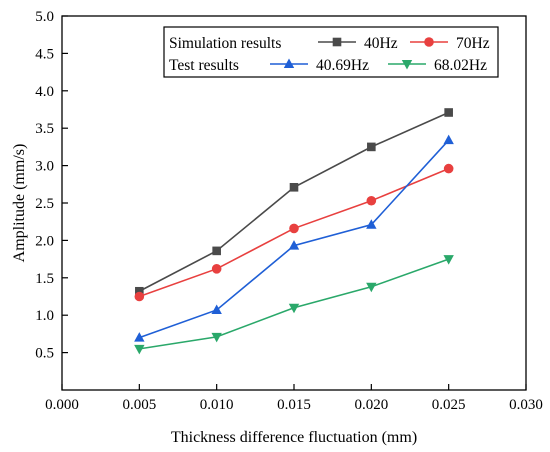  What do you see at coordinates (225, 43) in the screenshot?
I see `legend-group-simulation: Simulation results` at bounding box center [225, 43].